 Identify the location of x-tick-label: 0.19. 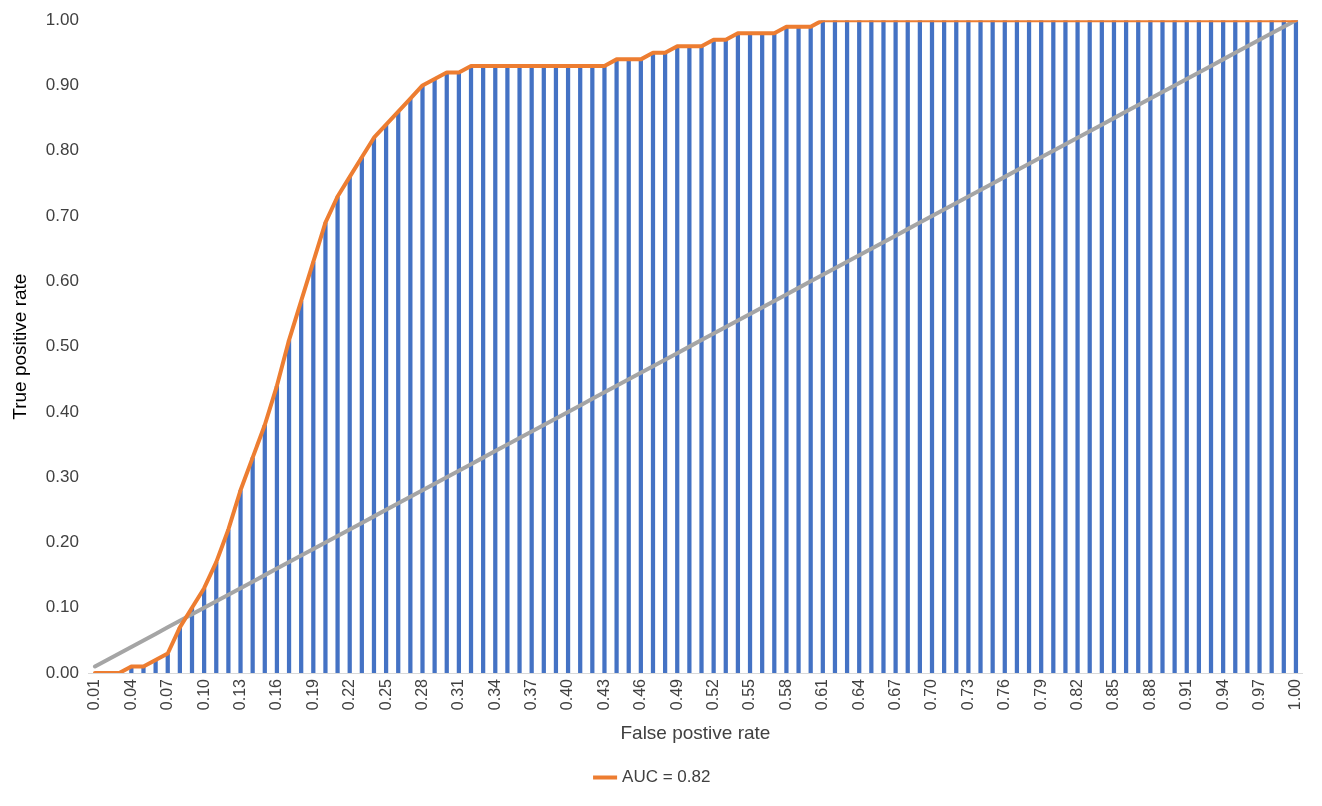
(312, 694).